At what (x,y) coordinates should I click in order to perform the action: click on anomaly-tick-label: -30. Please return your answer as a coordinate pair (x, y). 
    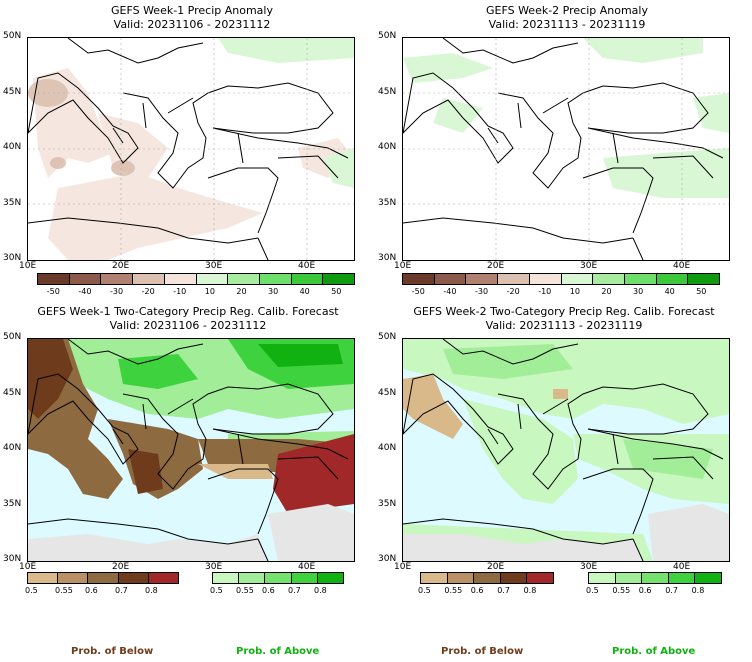
    Looking at the image, I should click on (117, 291).